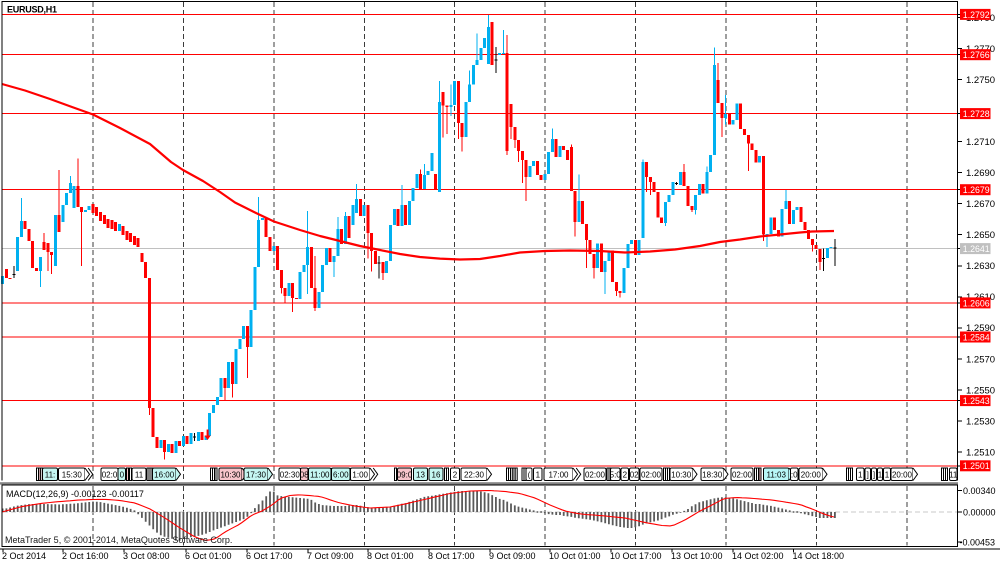 Image resolution: width=1000 pixels, height=567 pixels. I want to click on svg-text: 16:00, so click(164, 475).